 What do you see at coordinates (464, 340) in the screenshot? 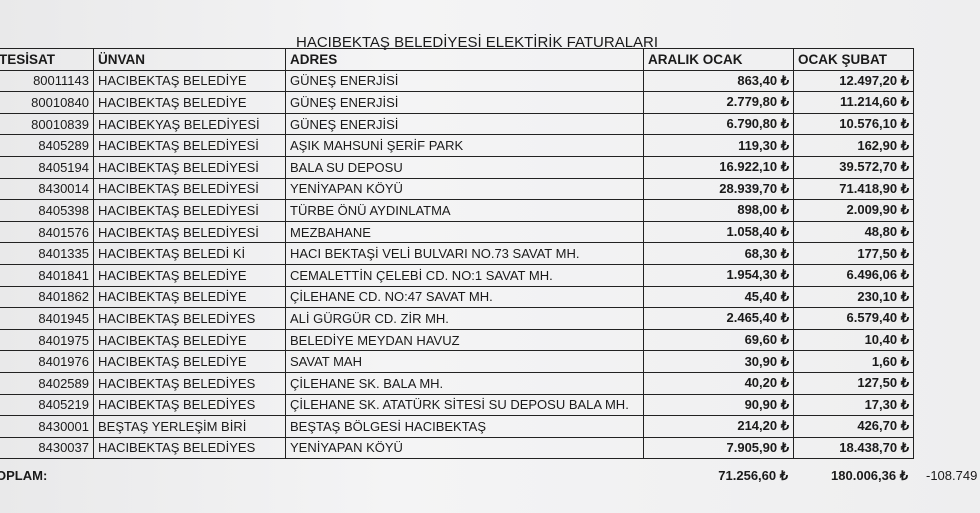
I see `address: BELEDİYE MEYDAN HAVUZ` at bounding box center [464, 340].